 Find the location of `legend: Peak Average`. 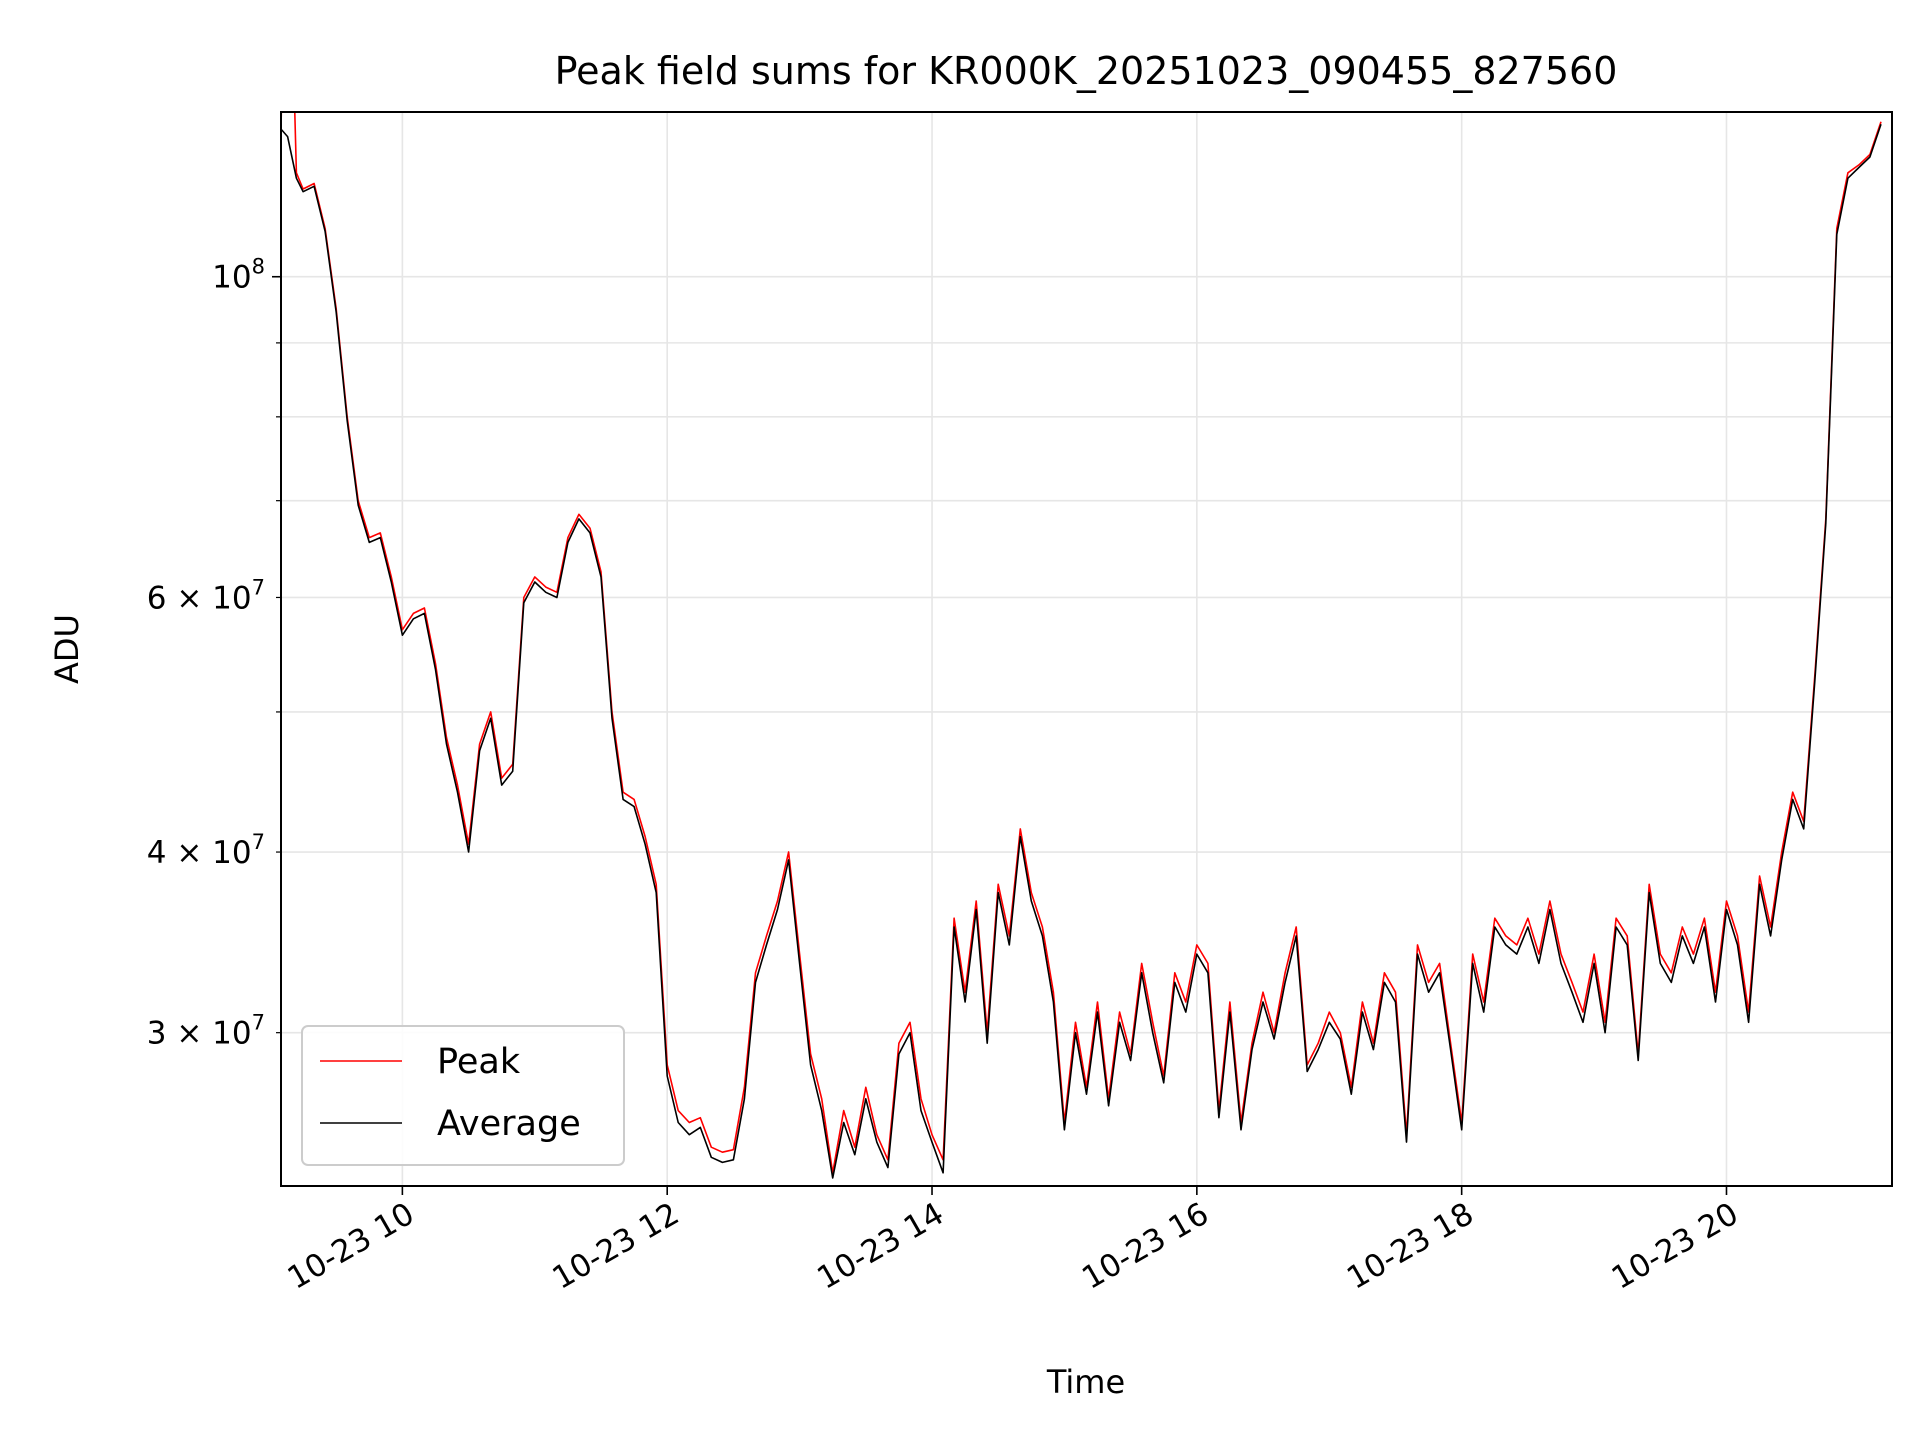

legend: Peak Average is located at coordinates (463, 1095).